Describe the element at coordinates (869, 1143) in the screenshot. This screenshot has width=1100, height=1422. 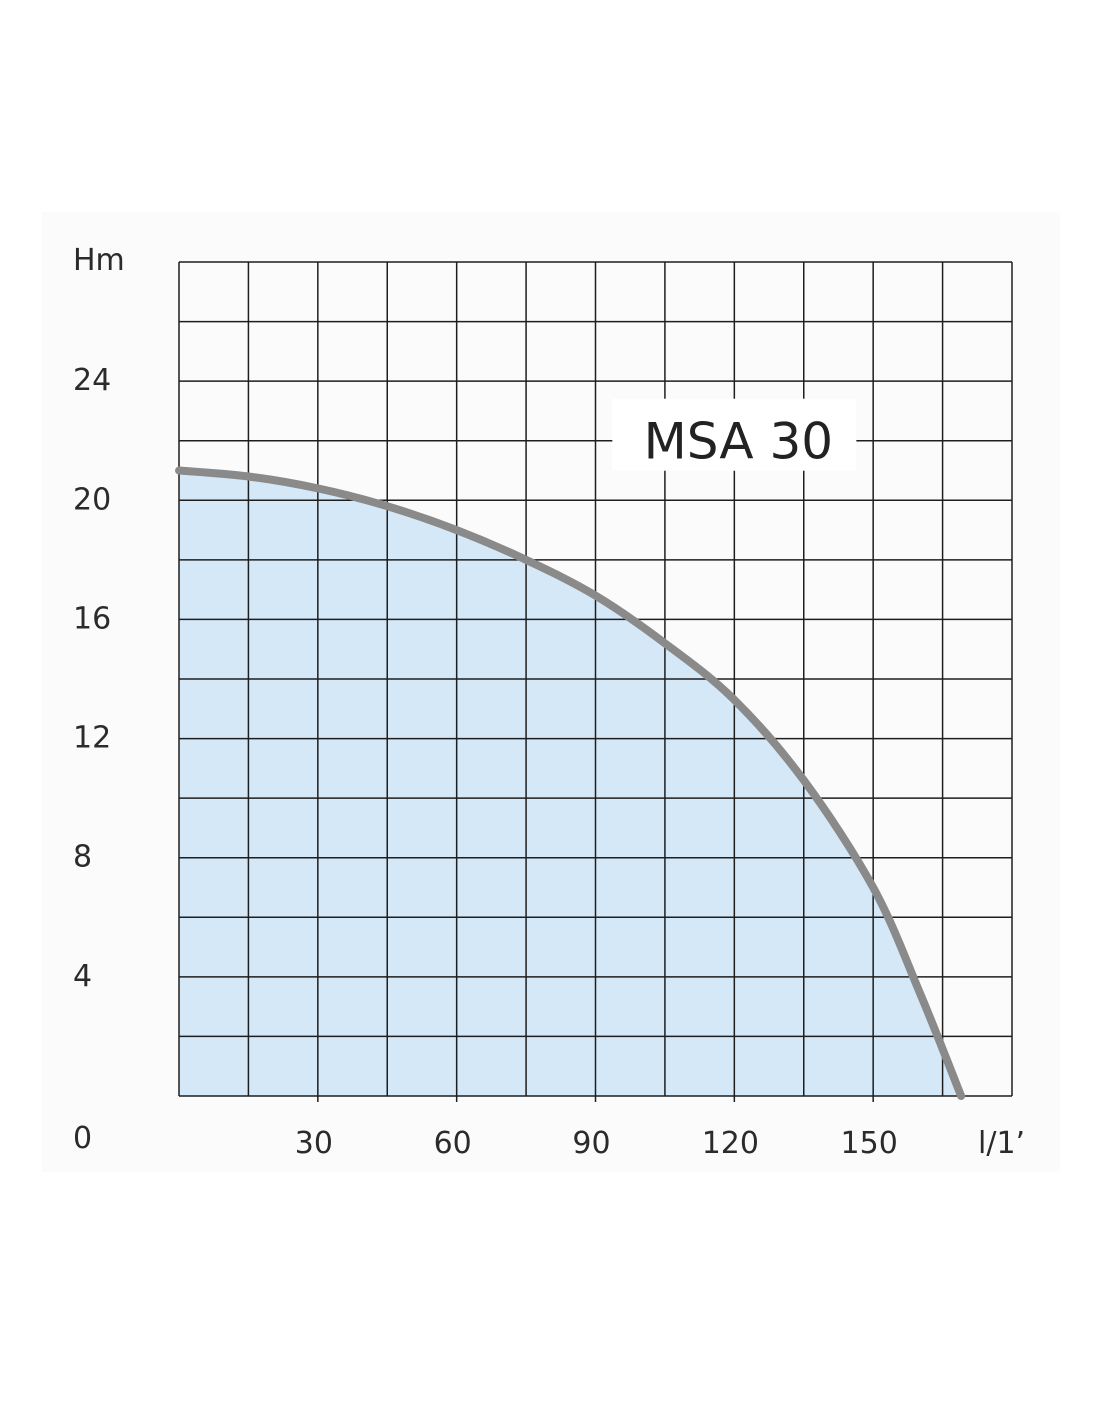
I see `x-tick-label: 150` at that location.